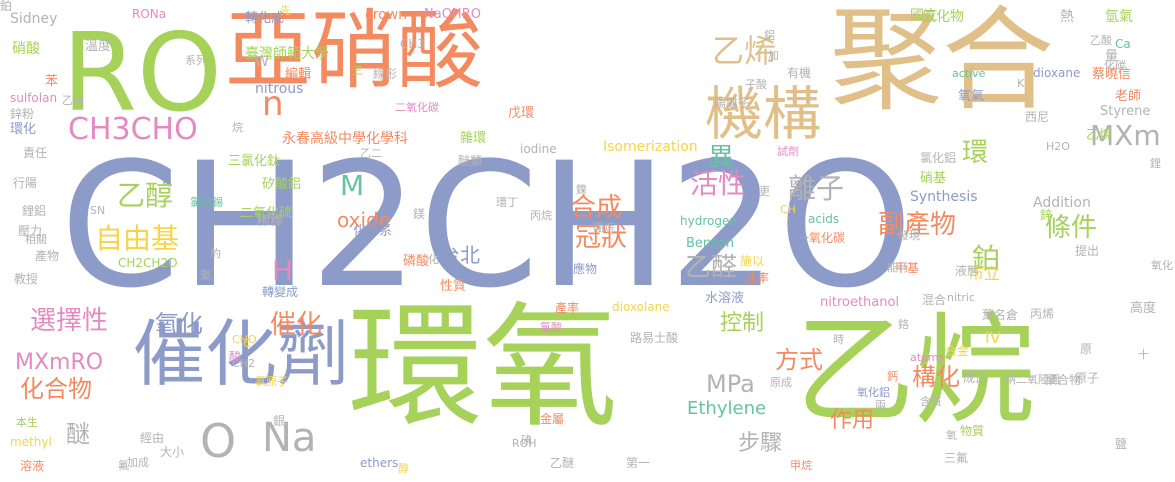 The height and width of the screenshot is (482, 1175). Describe the element at coordinates (816, 188) in the screenshot. I see `cloud-word: 離子` at that location.